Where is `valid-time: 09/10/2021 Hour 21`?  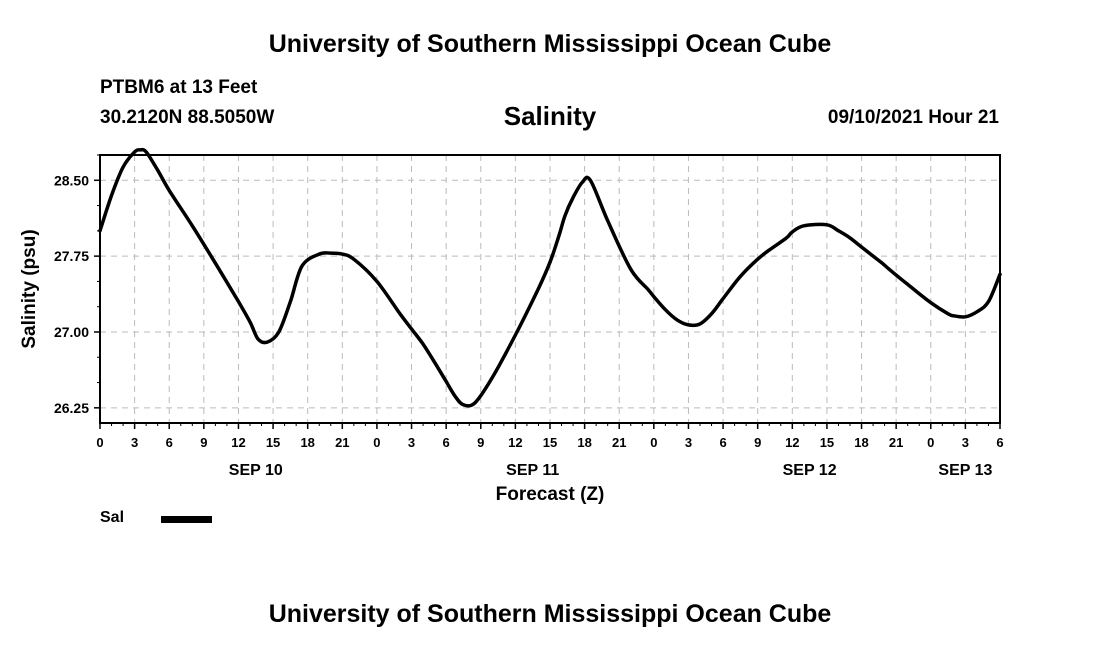 valid-time: 09/10/2021 Hour 21 is located at coordinates (913, 117).